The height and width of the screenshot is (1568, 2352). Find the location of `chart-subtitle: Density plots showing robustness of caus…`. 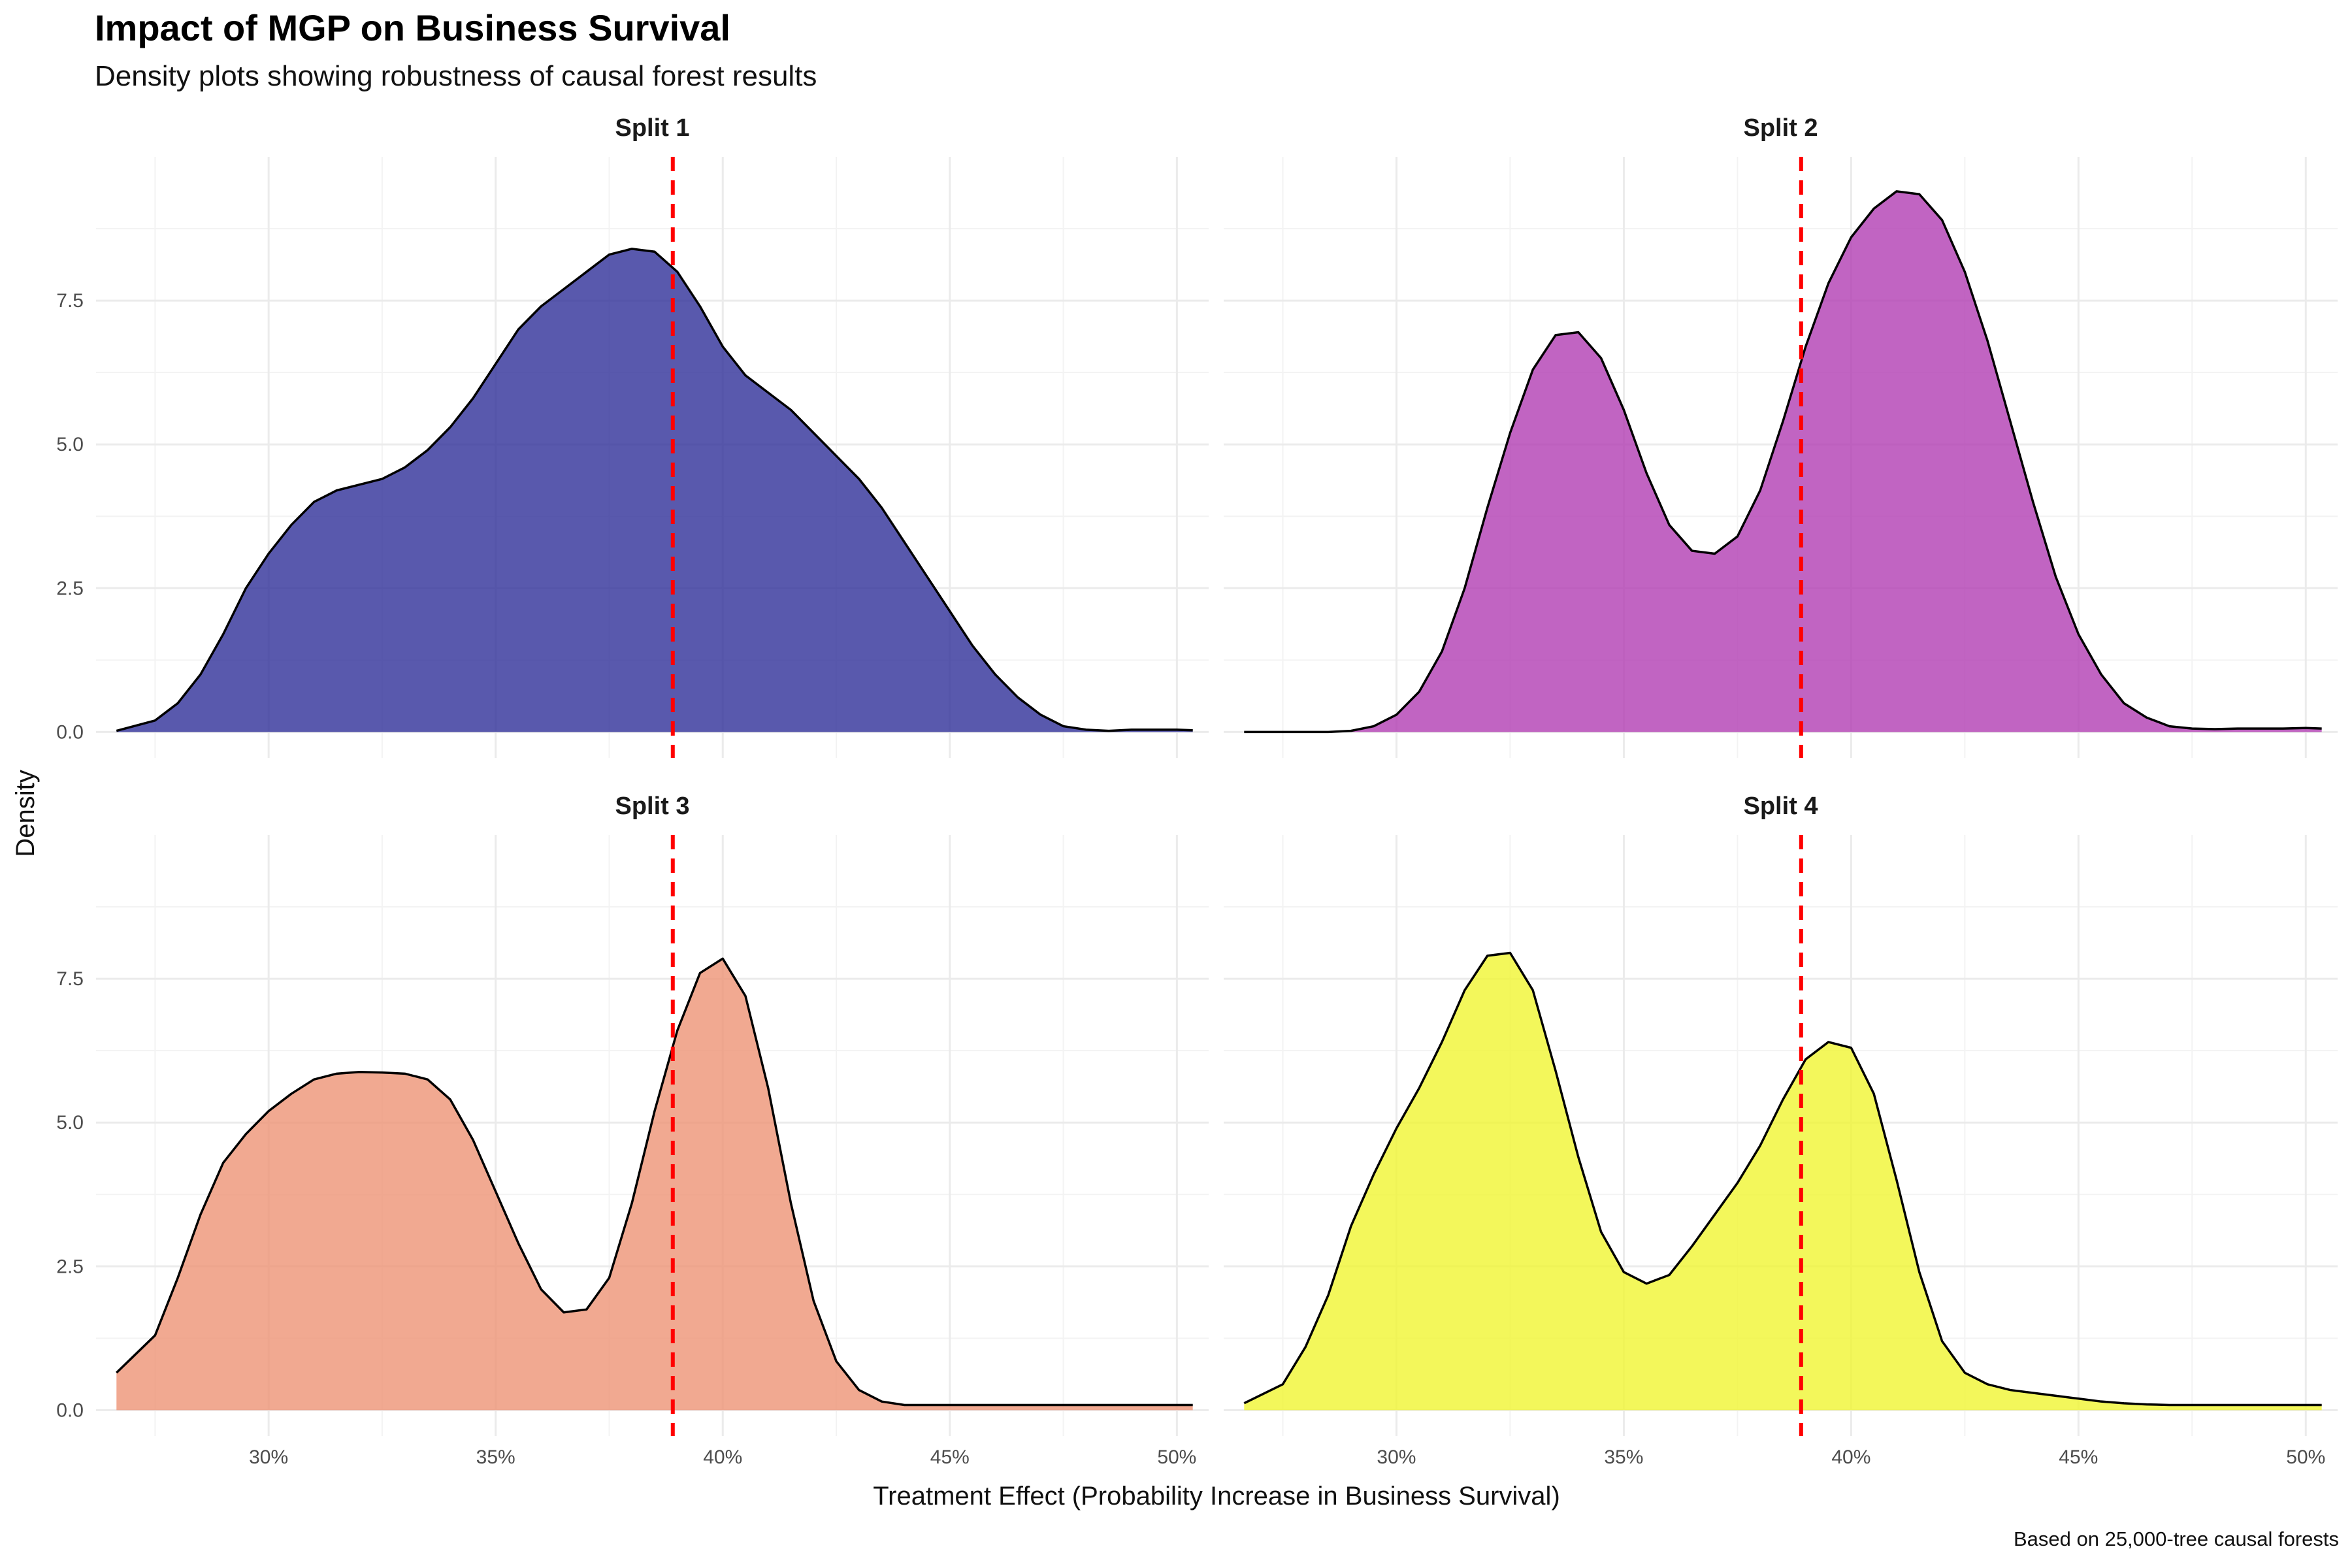

chart-subtitle: Density plots showing robustness of caus… is located at coordinates (456, 76).